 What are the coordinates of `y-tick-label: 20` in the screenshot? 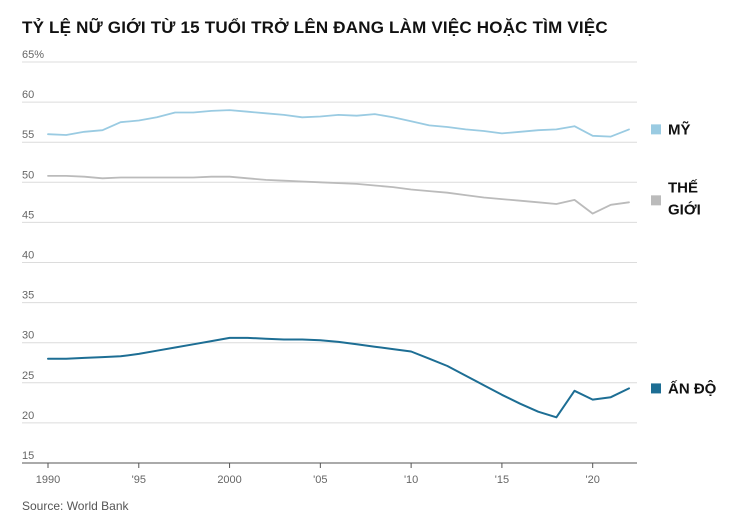 It's located at (28, 416).